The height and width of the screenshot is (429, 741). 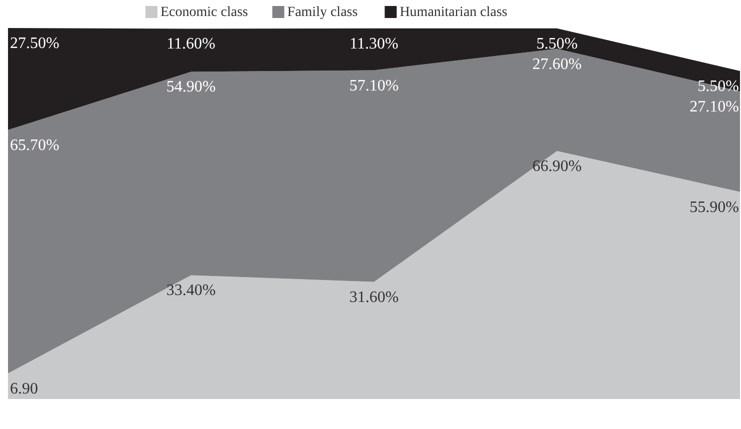 I want to click on data-label: 5.50%, so click(x=557, y=43).